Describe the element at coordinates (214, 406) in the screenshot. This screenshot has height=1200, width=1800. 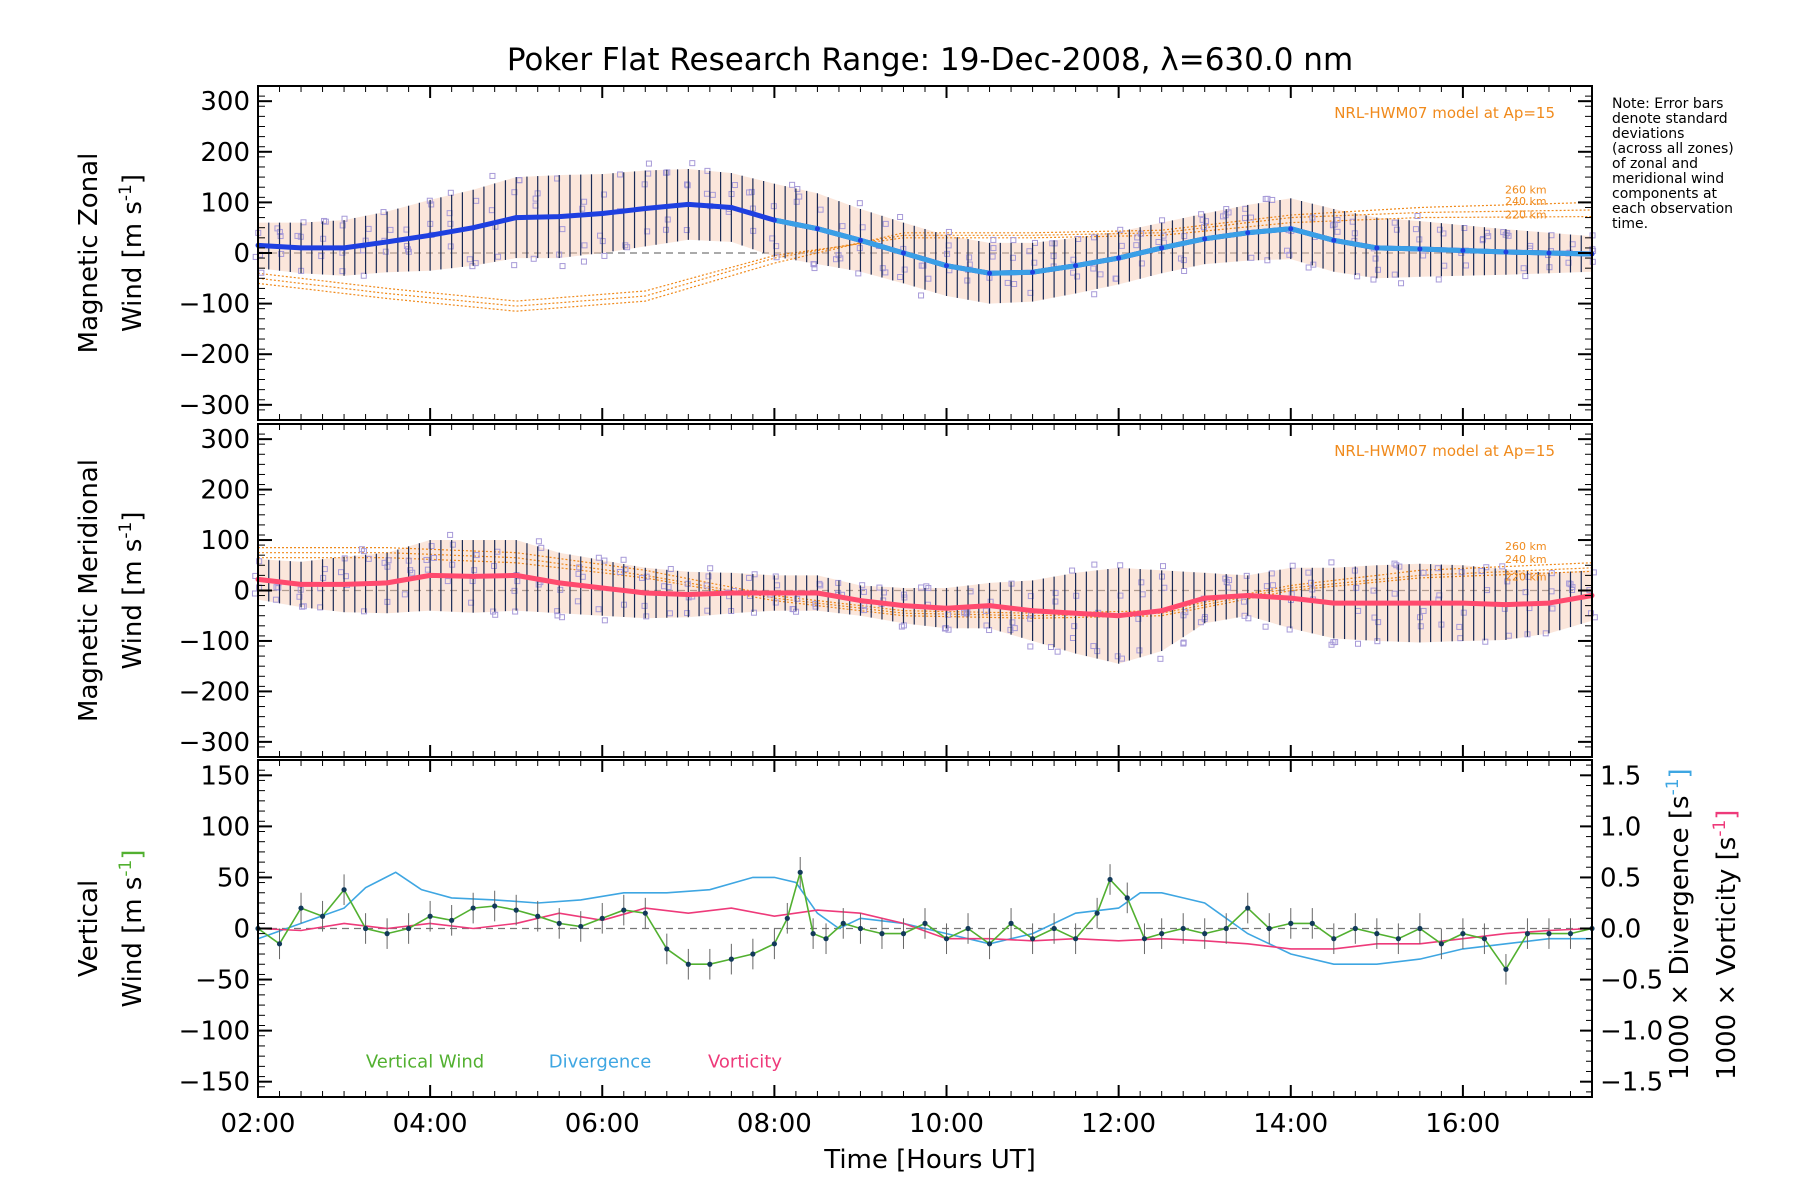
I see `y-axis-tick-label: −300` at that location.